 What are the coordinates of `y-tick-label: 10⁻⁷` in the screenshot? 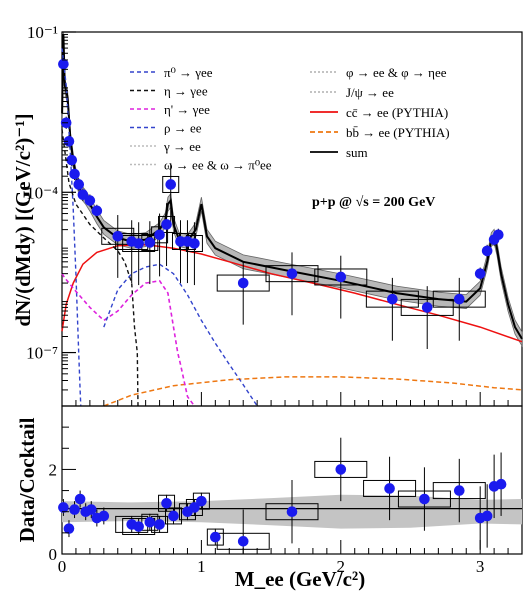 It's located at (42, 353).